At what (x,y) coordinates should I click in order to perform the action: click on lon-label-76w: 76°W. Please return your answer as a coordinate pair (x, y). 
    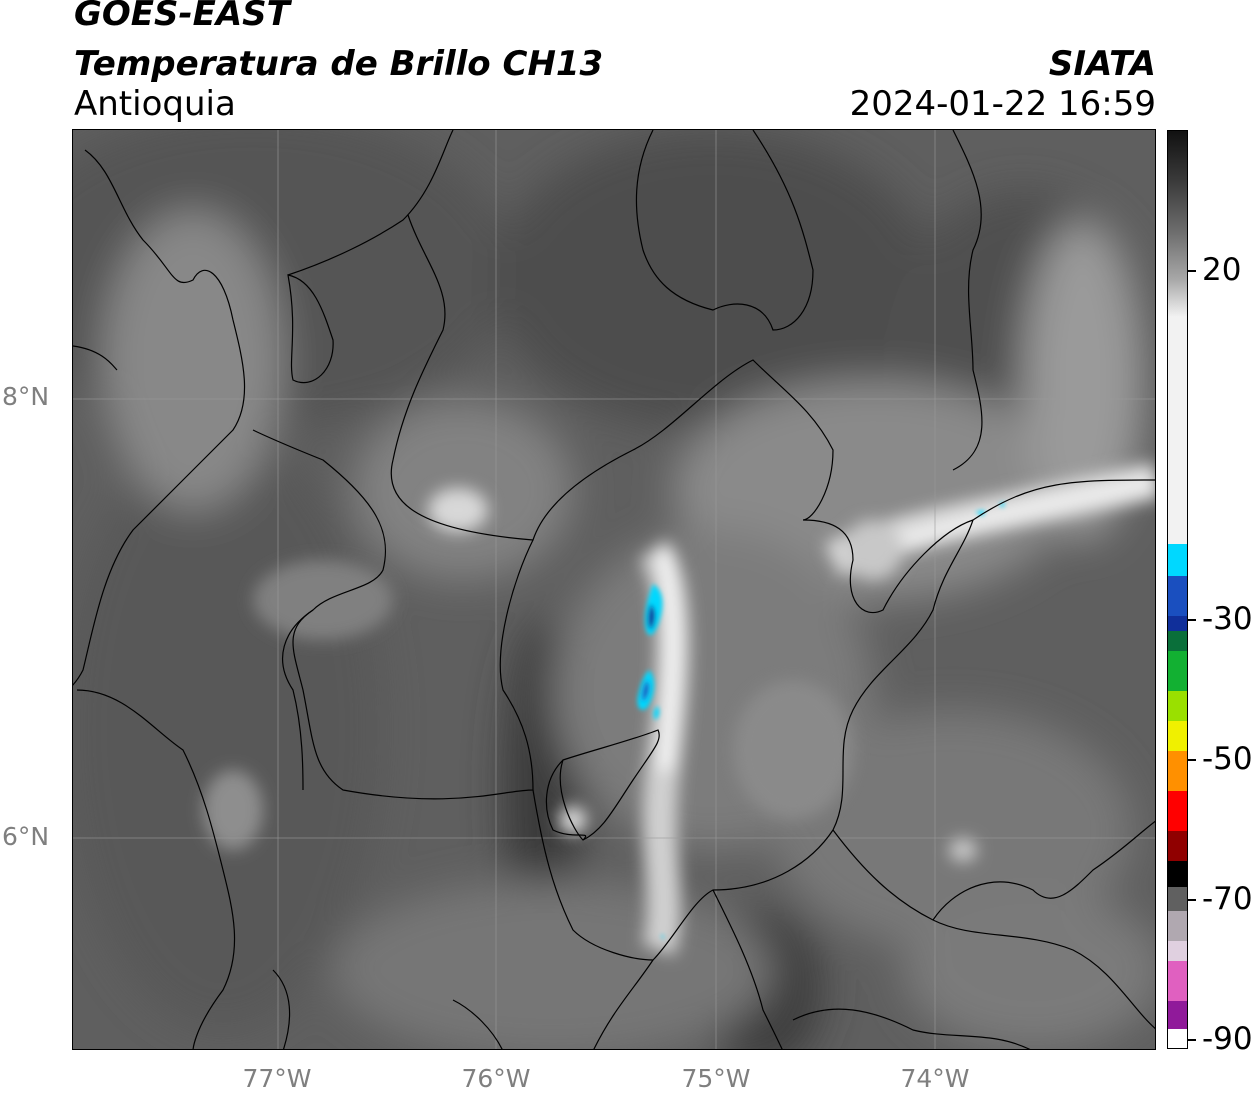
    Looking at the image, I should click on (496, 1078).